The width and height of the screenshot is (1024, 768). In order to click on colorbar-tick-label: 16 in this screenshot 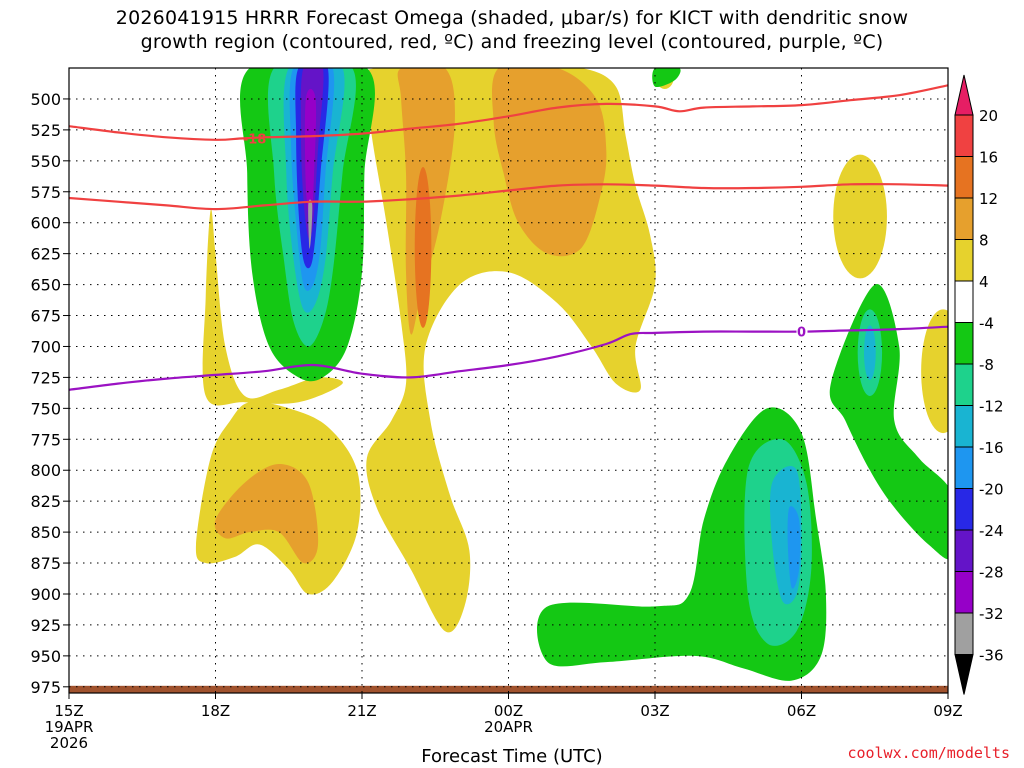, I will do `click(988, 158)`.